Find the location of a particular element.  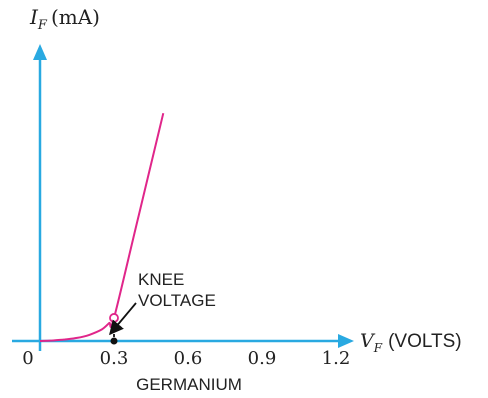

y-axis-arrowhead is located at coordinates (40, 52).